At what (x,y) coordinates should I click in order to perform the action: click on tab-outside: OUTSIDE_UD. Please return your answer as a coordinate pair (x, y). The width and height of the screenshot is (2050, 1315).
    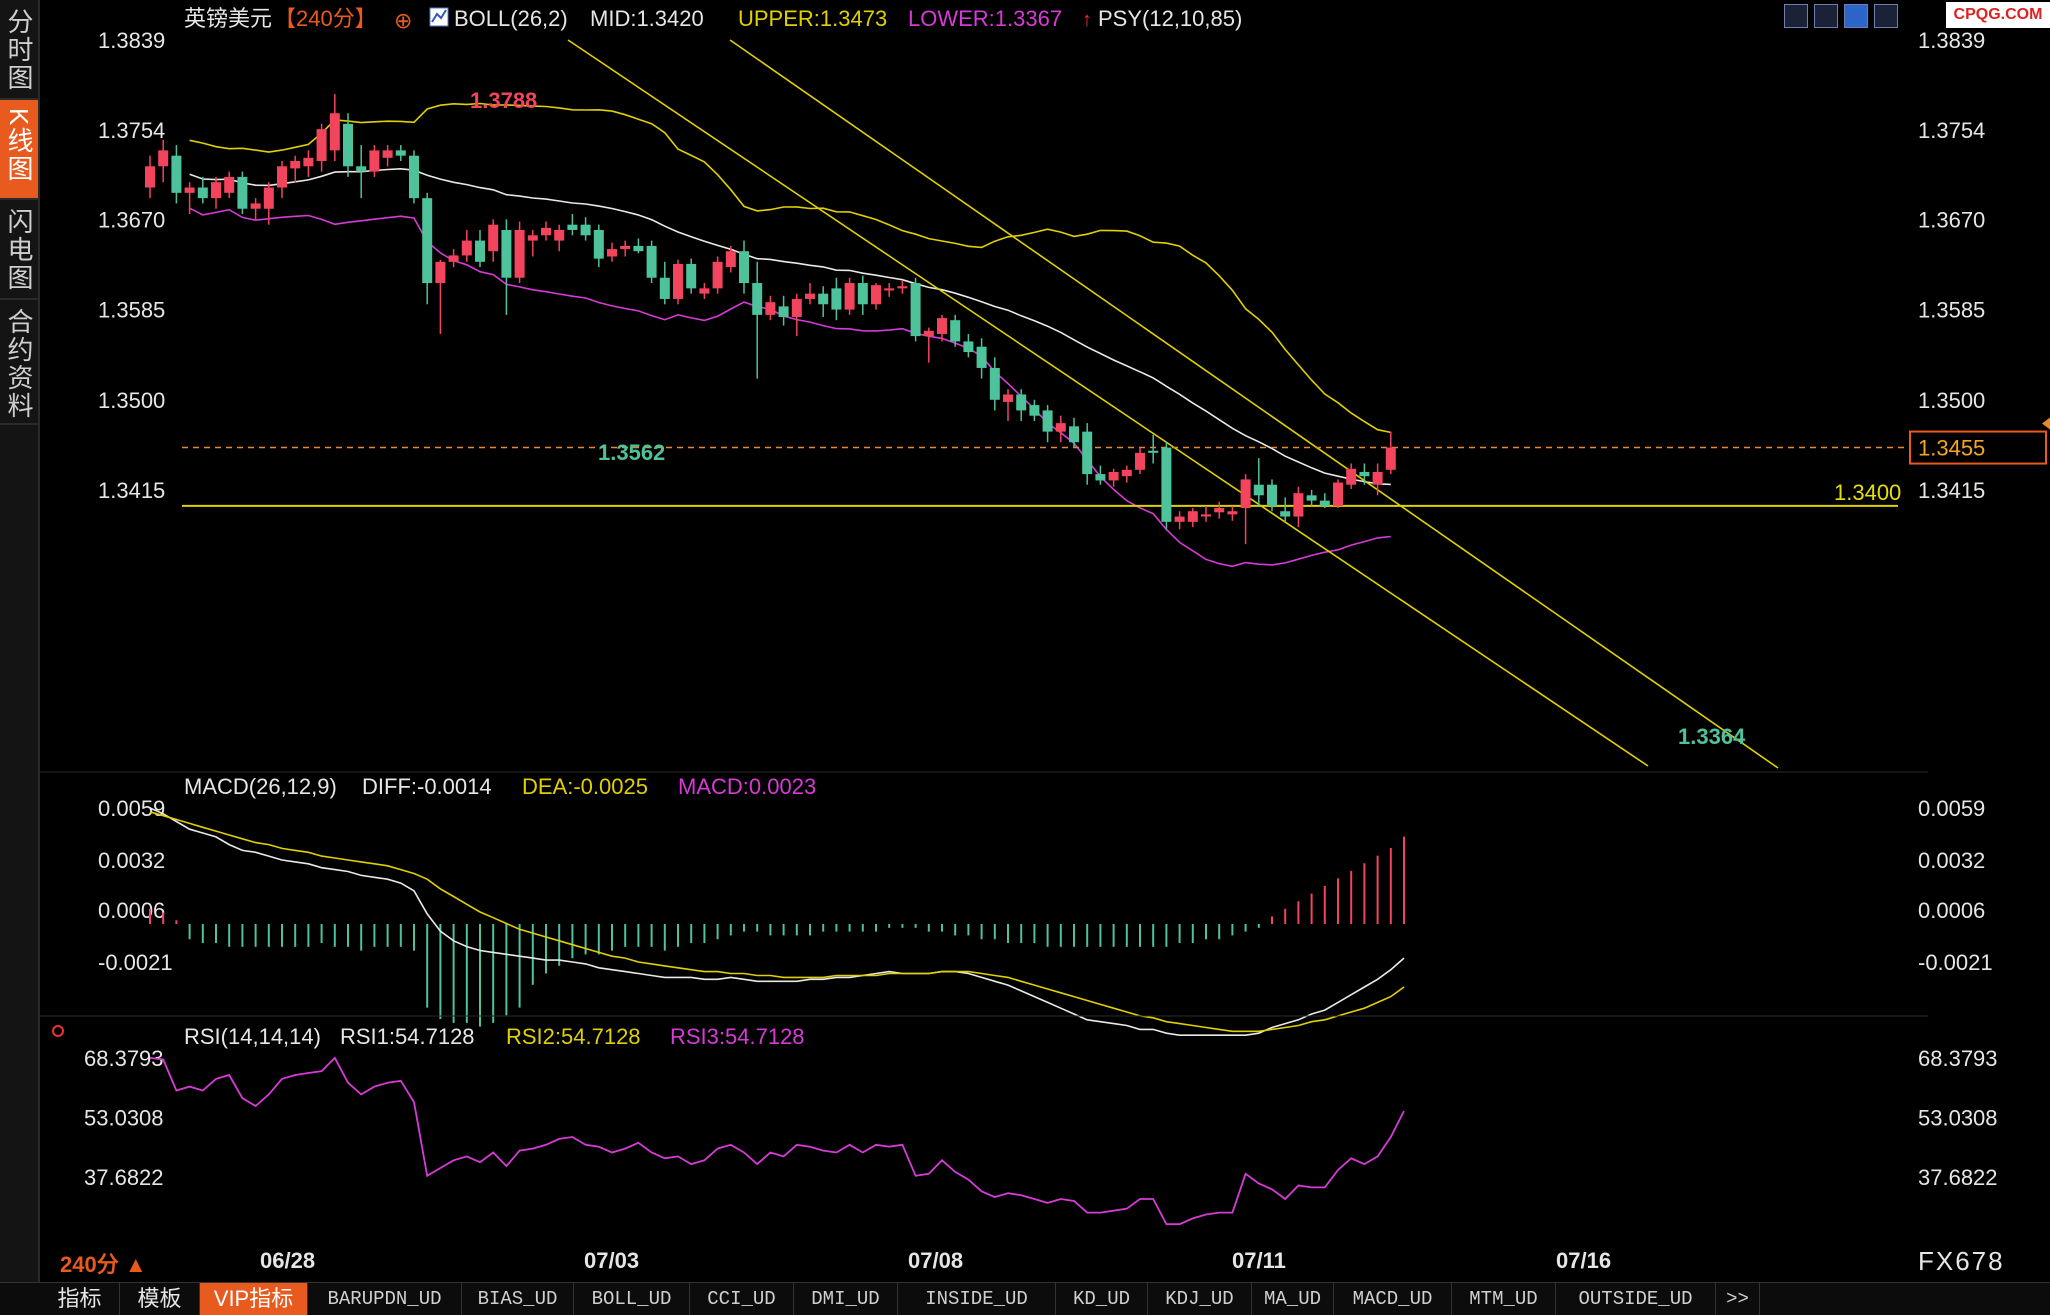
    Looking at the image, I should click on (1636, 1299).